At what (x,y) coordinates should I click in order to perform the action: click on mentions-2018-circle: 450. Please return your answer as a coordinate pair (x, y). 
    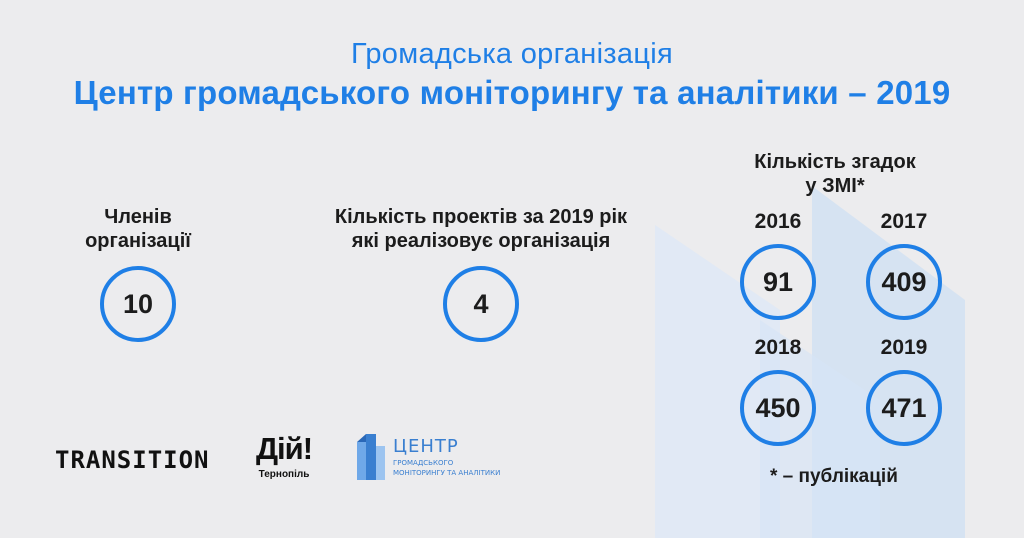
    Looking at the image, I should click on (778, 408).